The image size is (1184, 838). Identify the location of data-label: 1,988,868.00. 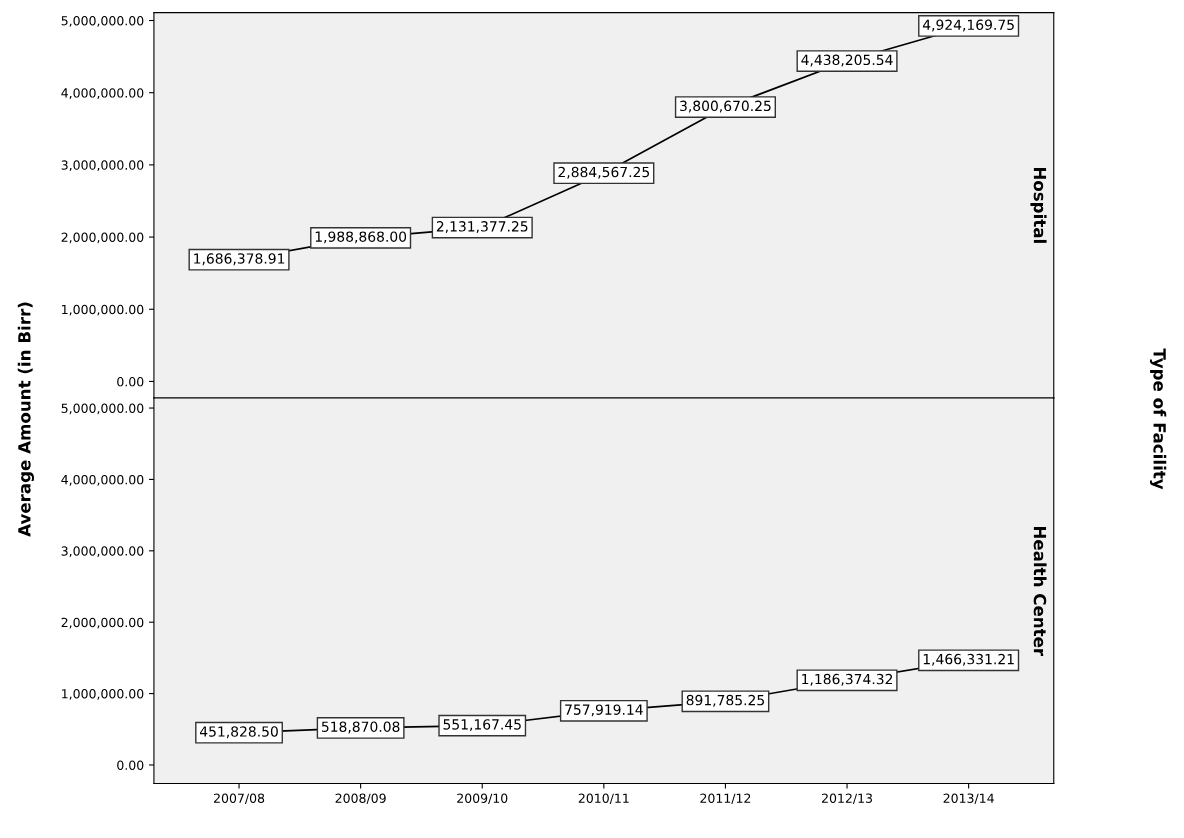
(361, 237).